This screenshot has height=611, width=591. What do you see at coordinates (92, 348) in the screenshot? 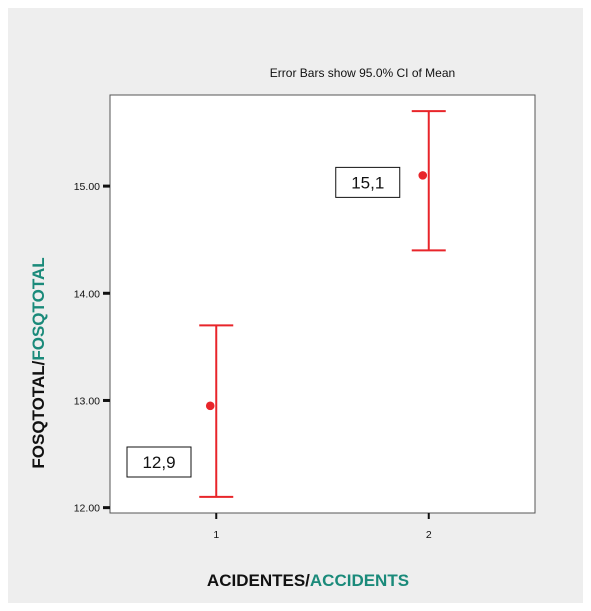
I see `y-axis: 12.00 13.00 14.00 15.00` at bounding box center [92, 348].